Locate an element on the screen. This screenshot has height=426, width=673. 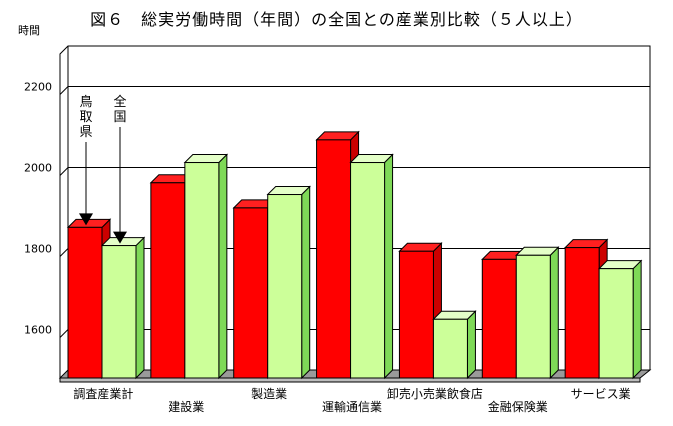
bar-top-s1-c2 is located at coordinates (288, 191).